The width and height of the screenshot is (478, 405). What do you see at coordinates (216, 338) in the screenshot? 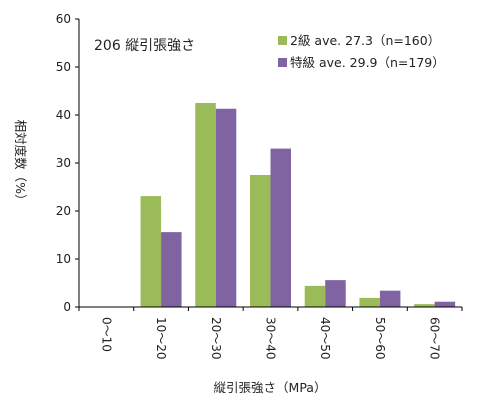
I see `x-tick-label: 20～30` at bounding box center [216, 338].